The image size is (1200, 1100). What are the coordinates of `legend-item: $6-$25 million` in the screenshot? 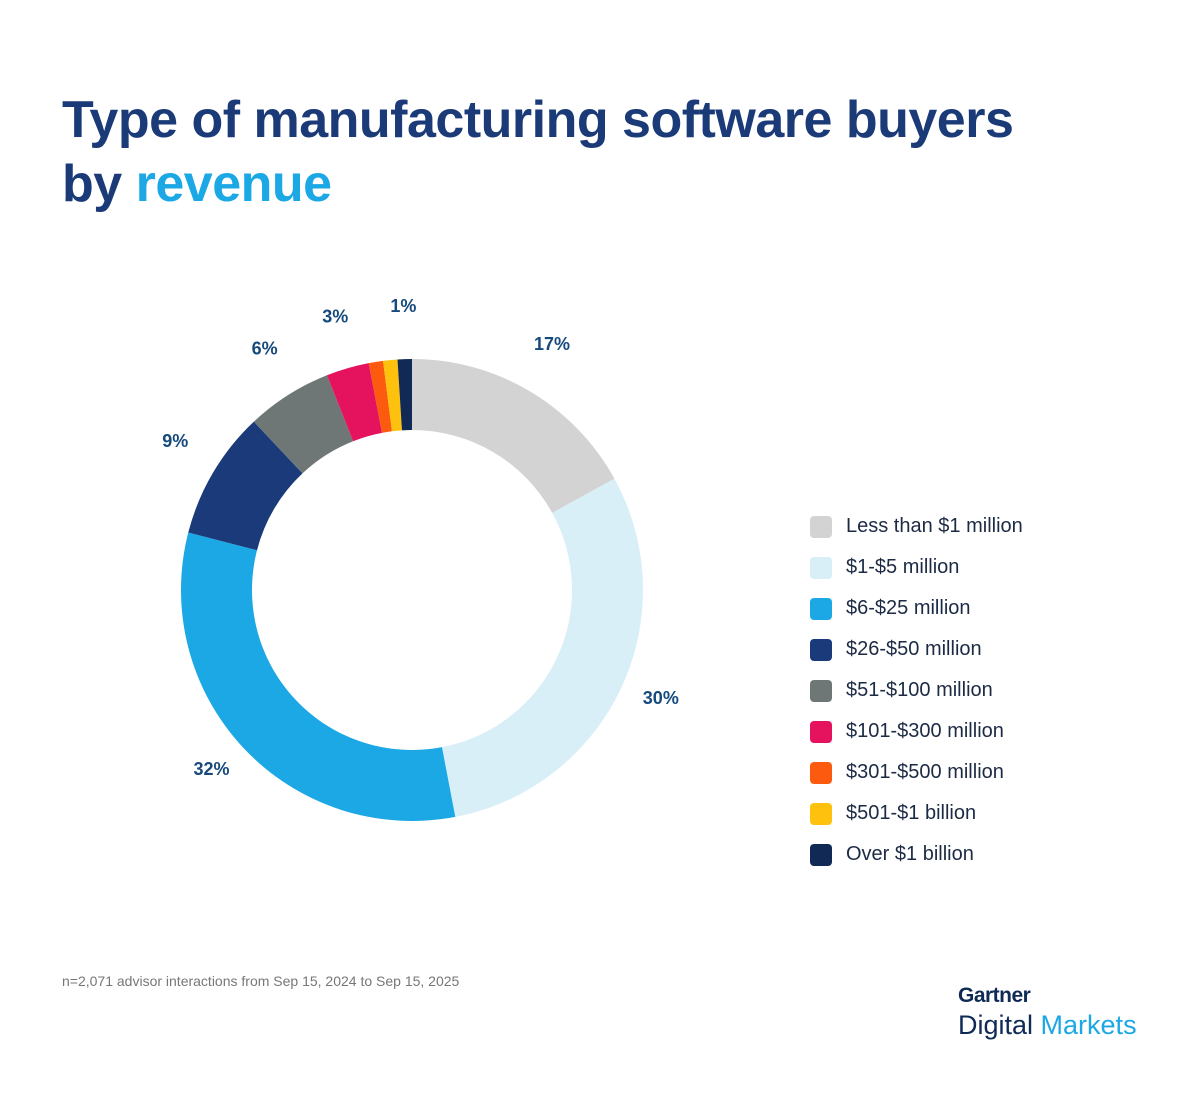 It's located at (916, 608).